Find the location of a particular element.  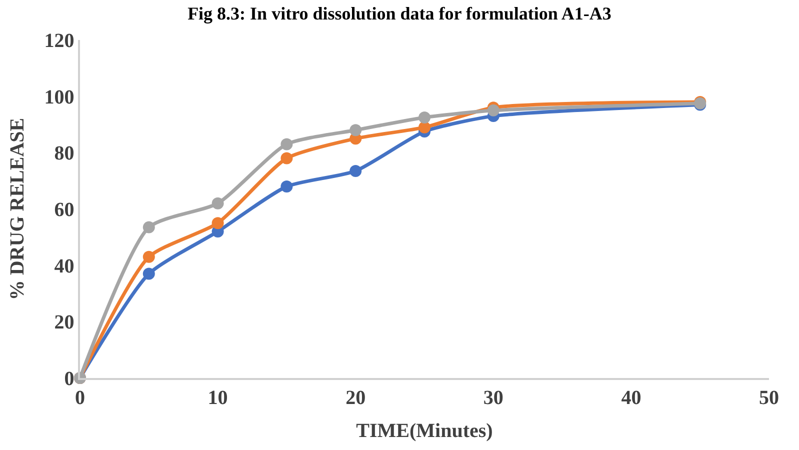

x-axis-title: TIME(Minutes) is located at coordinates (424, 431).